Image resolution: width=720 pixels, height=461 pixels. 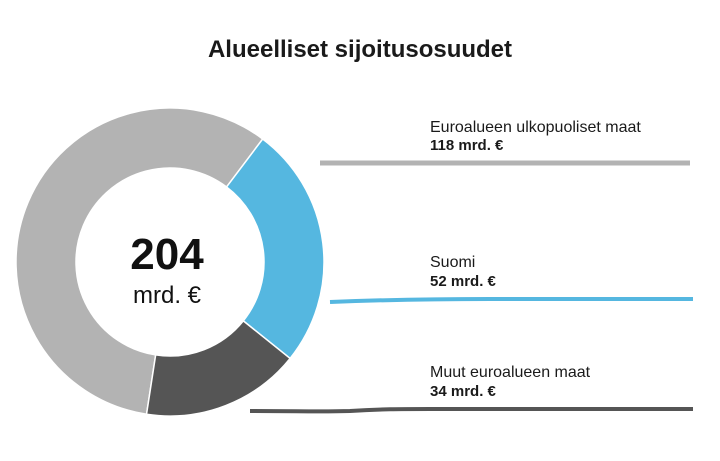 What do you see at coordinates (167, 254) in the screenshot?
I see `center-total: 204` at bounding box center [167, 254].